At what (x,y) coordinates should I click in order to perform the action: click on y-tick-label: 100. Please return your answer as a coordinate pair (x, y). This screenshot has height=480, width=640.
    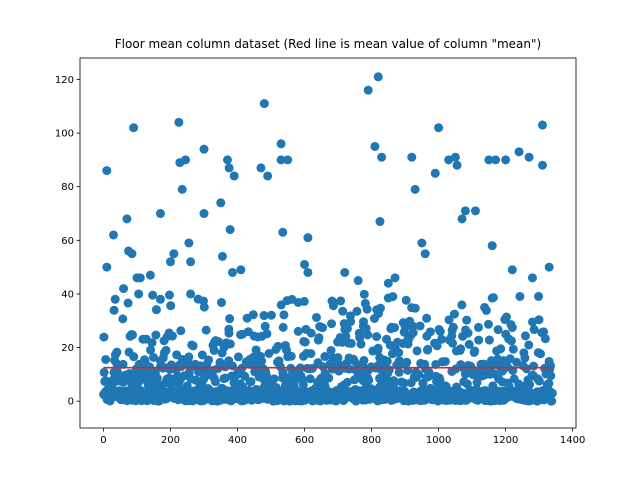
    Looking at the image, I should click on (64, 134).